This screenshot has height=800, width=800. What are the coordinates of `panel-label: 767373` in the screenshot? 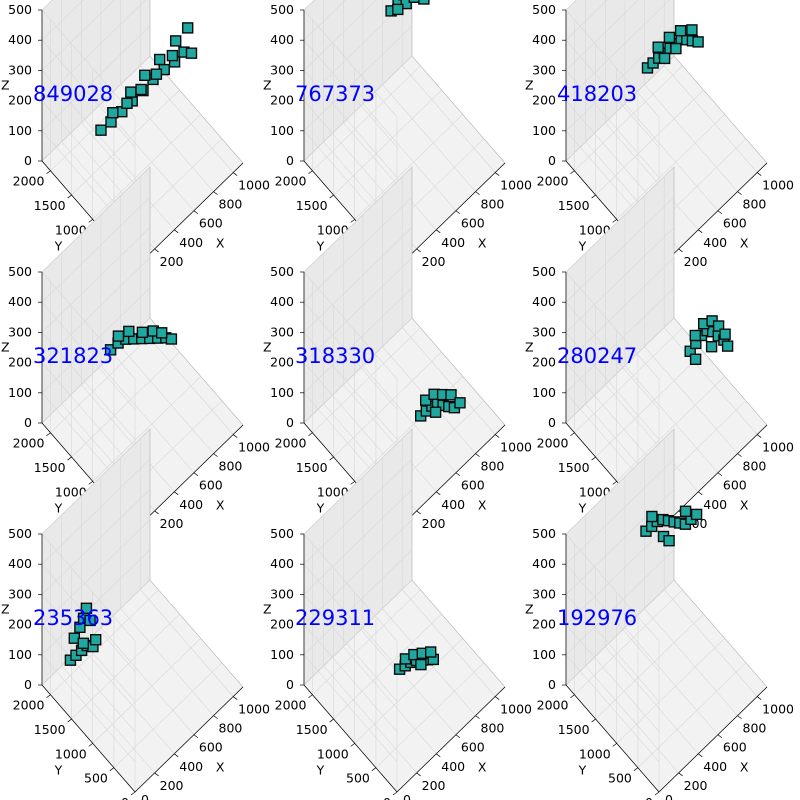 It's located at (335, 94).